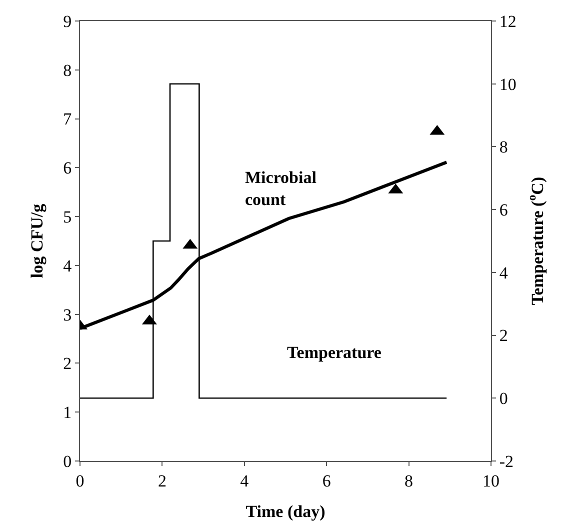 The width and height of the screenshot is (566, 531). I want to click on x-tick-label: 6, so click(326, 480).